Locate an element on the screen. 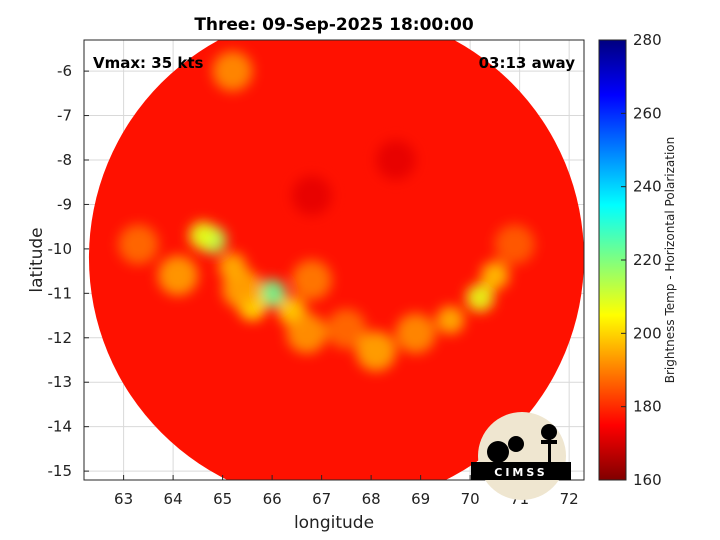  y-axis-ticks: -6 -7 -8 -9 -10 -11 -12 -13 -14 -15 is located at coordinates (68, 271).